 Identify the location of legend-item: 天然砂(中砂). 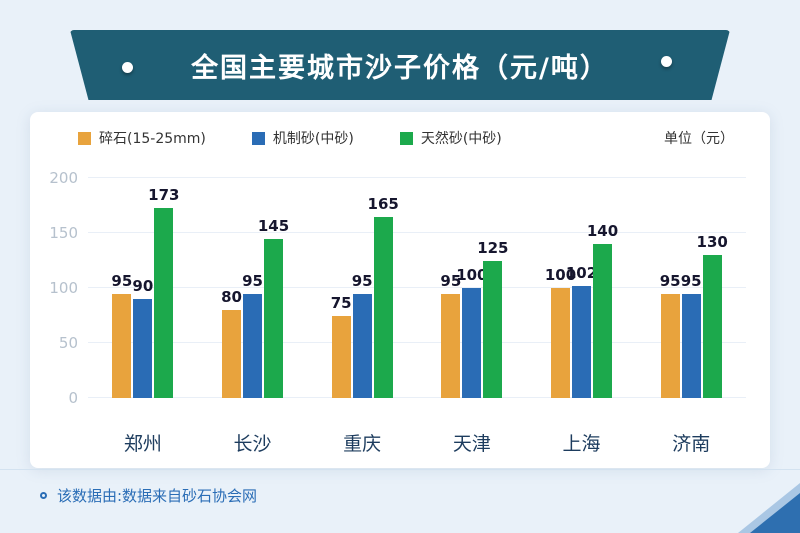
(450, 138).